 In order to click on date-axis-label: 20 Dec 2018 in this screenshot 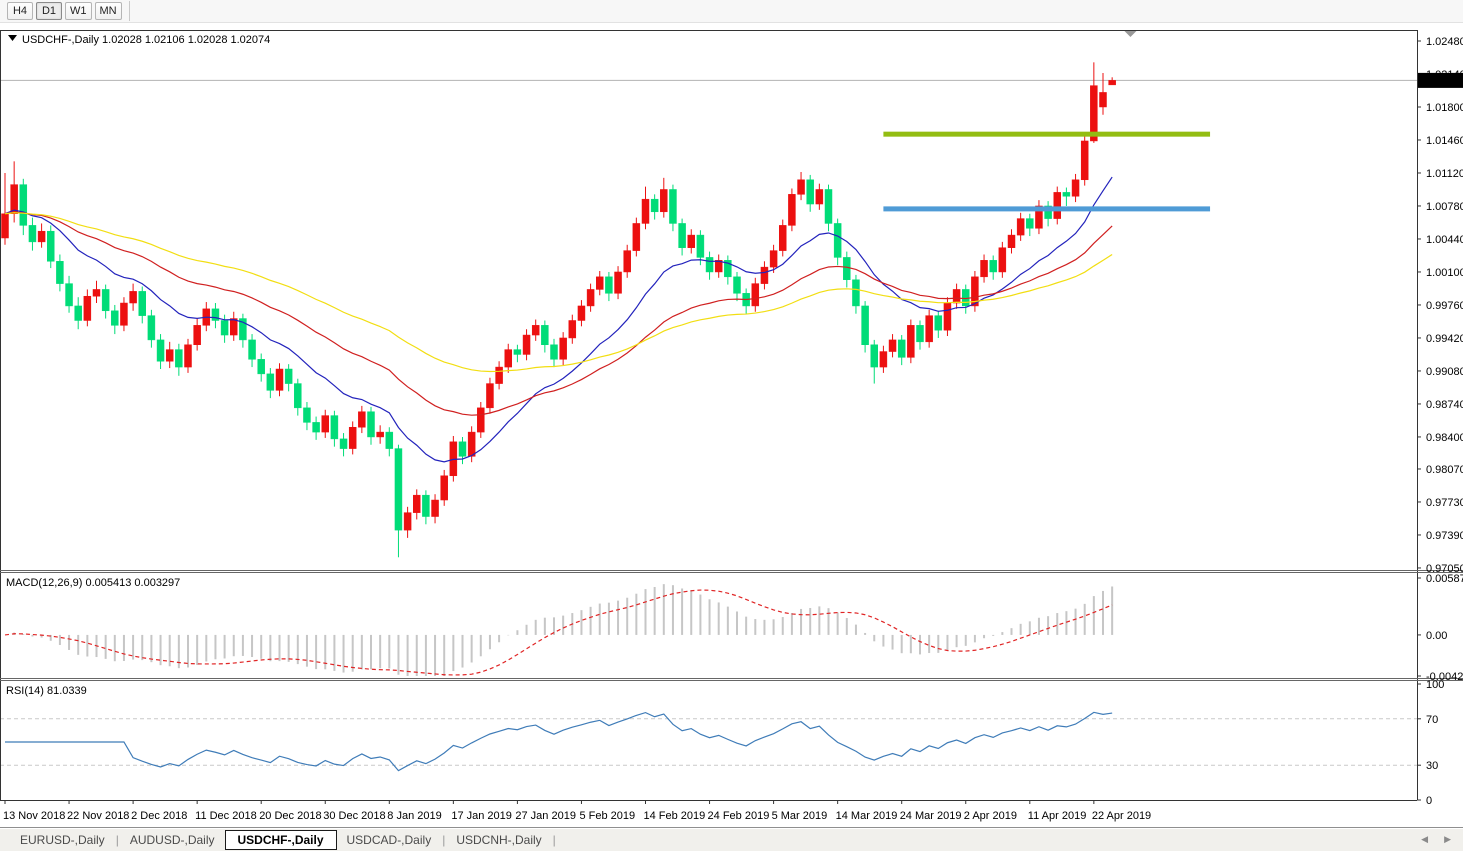, I will do `click(290, 816)`.